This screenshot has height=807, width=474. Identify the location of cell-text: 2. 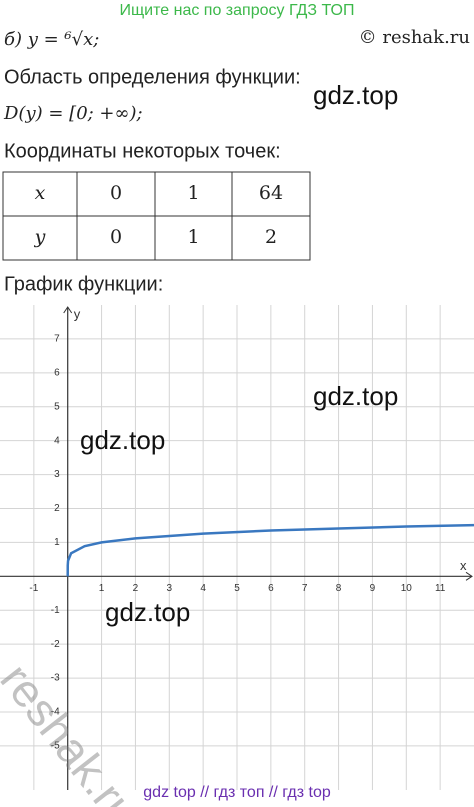
(271, 237).